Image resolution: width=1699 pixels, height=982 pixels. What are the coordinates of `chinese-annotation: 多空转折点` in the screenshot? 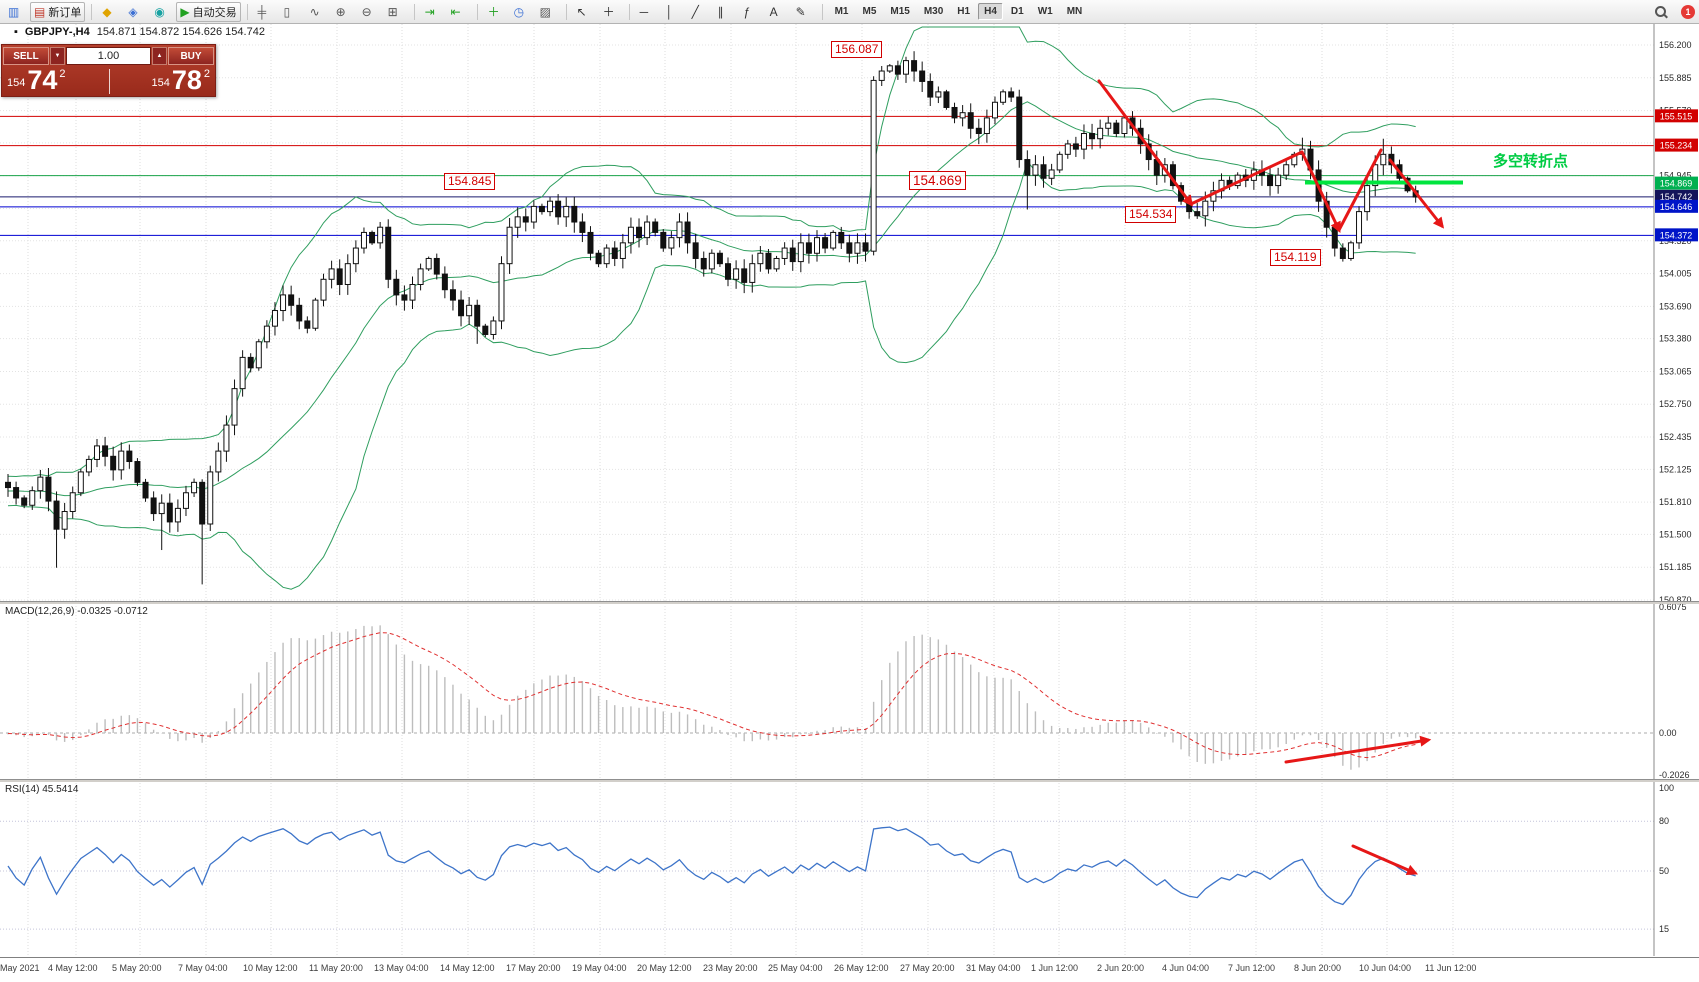 It's located at (1531, 161).